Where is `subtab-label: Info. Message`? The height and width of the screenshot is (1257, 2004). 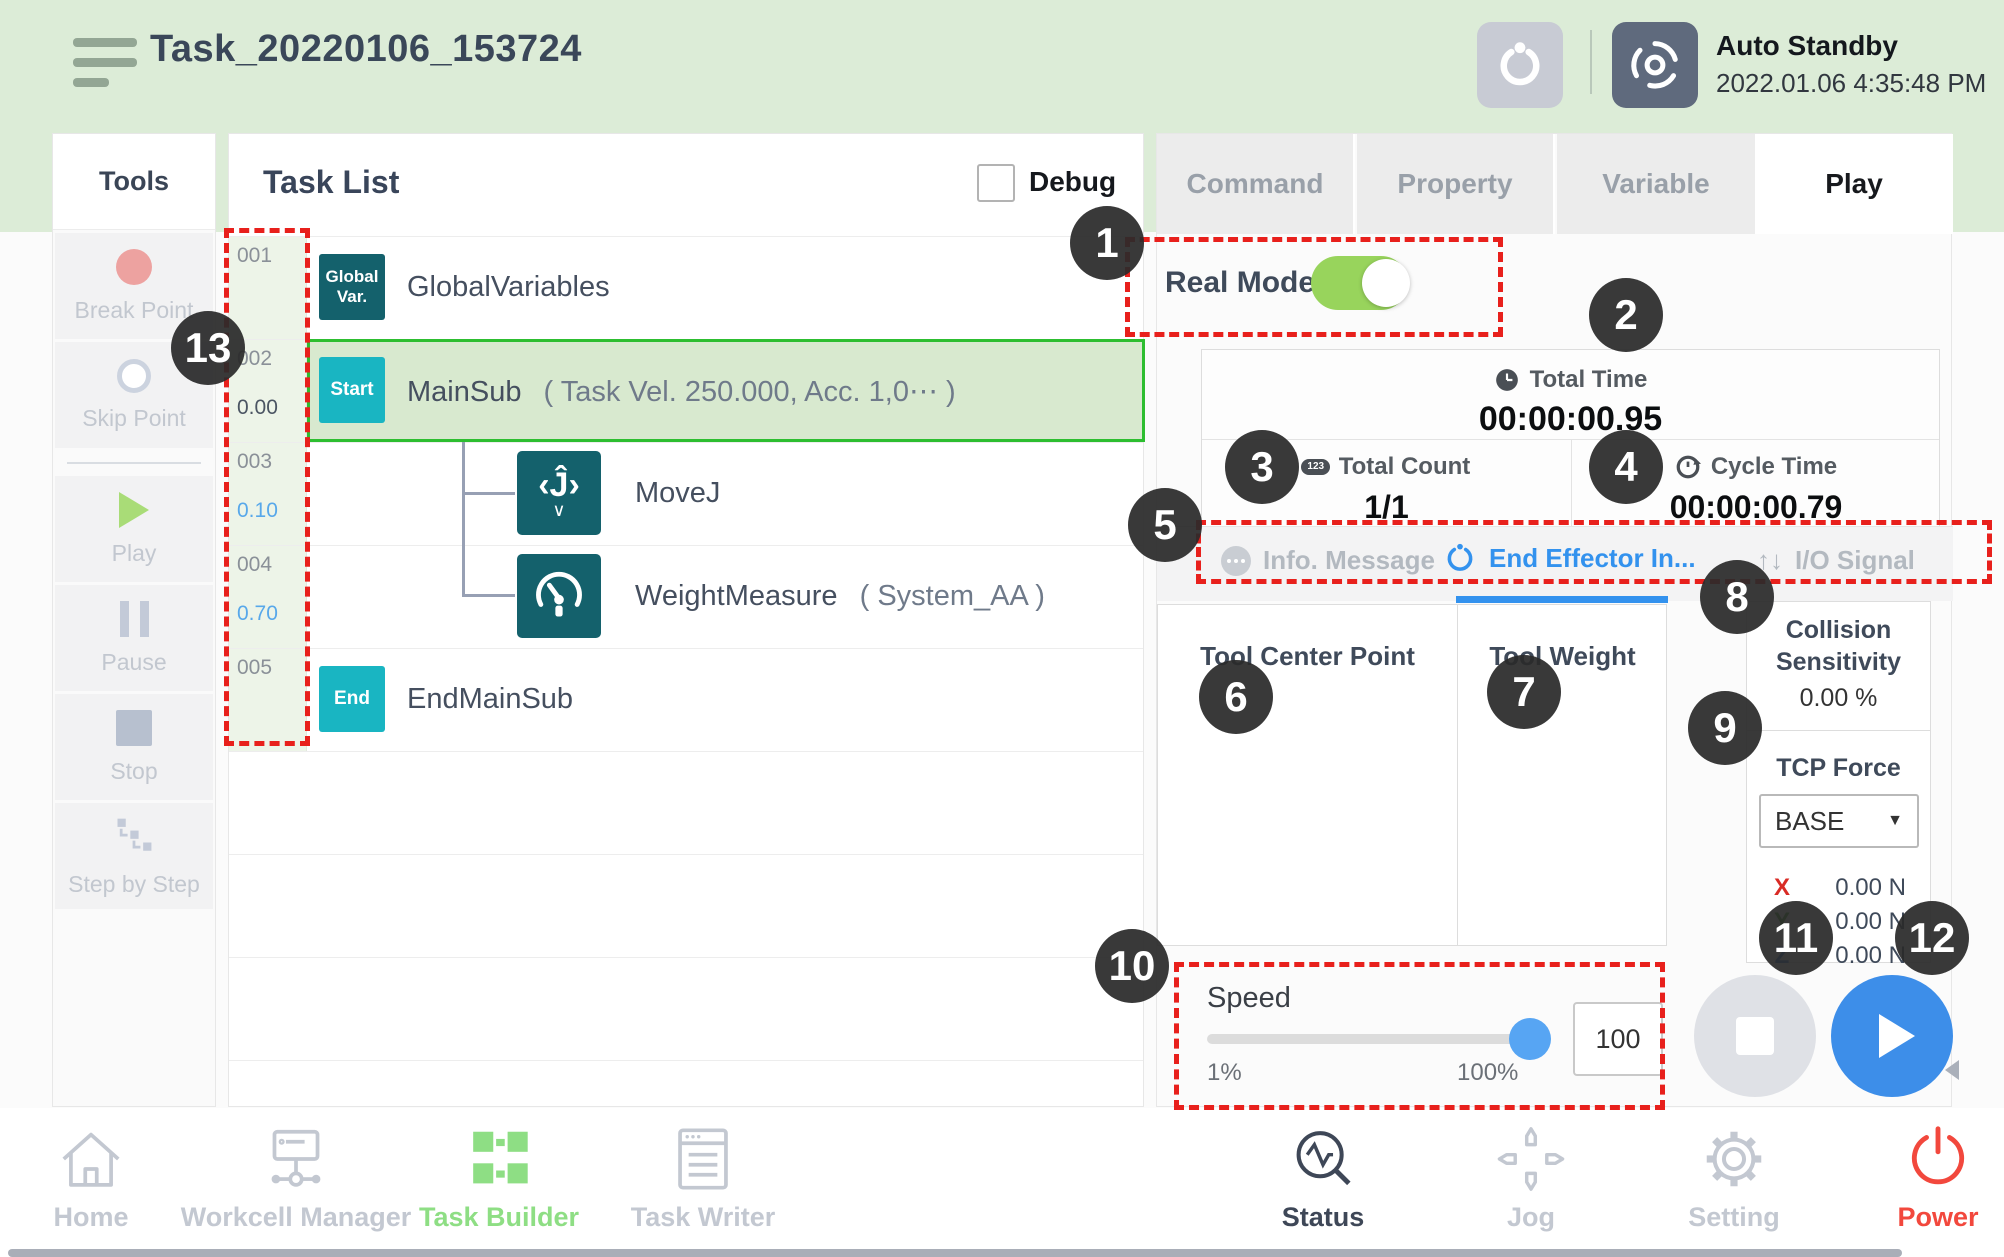 subtab-label: Info. Message is located at coordinates (1349, 560).